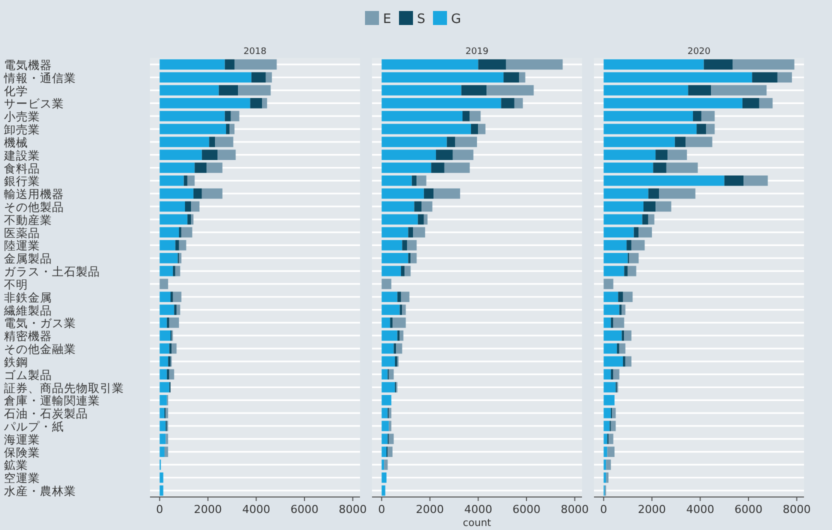 The height and width of the screenshot is (530, 832). Describe the element at coordinates (21, 155) in the screenshot. I see `y-tick-label: 建設業` at that location.